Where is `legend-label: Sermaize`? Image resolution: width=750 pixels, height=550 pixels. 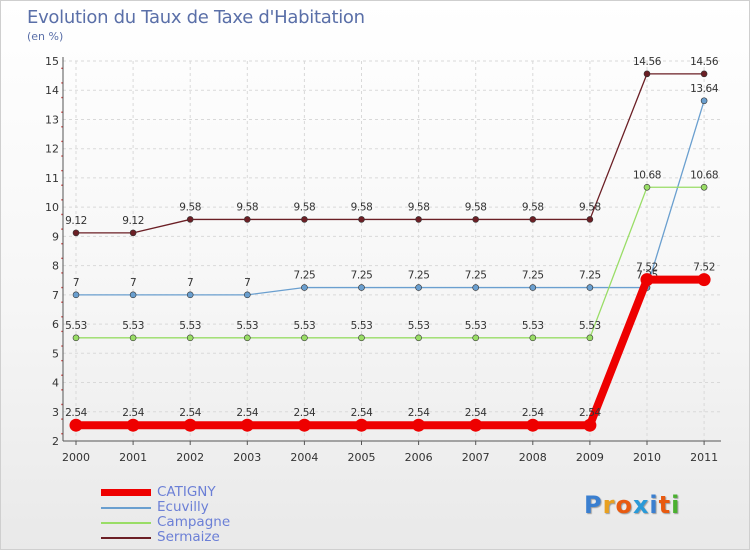
legend-label: Sermaize is located at coordinates (188, 537).